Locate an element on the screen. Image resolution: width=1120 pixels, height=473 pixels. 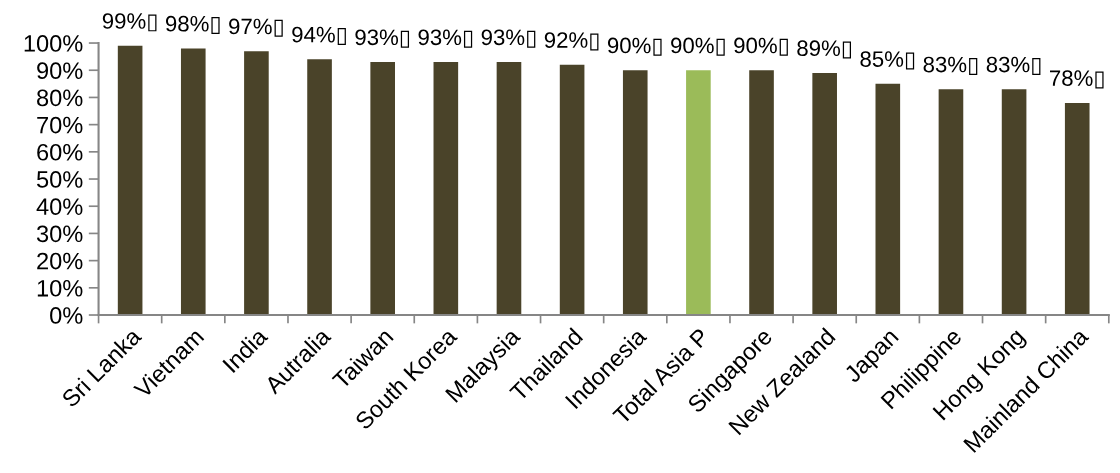
data-label: 89%▯ is located at coordinates (824, 49).